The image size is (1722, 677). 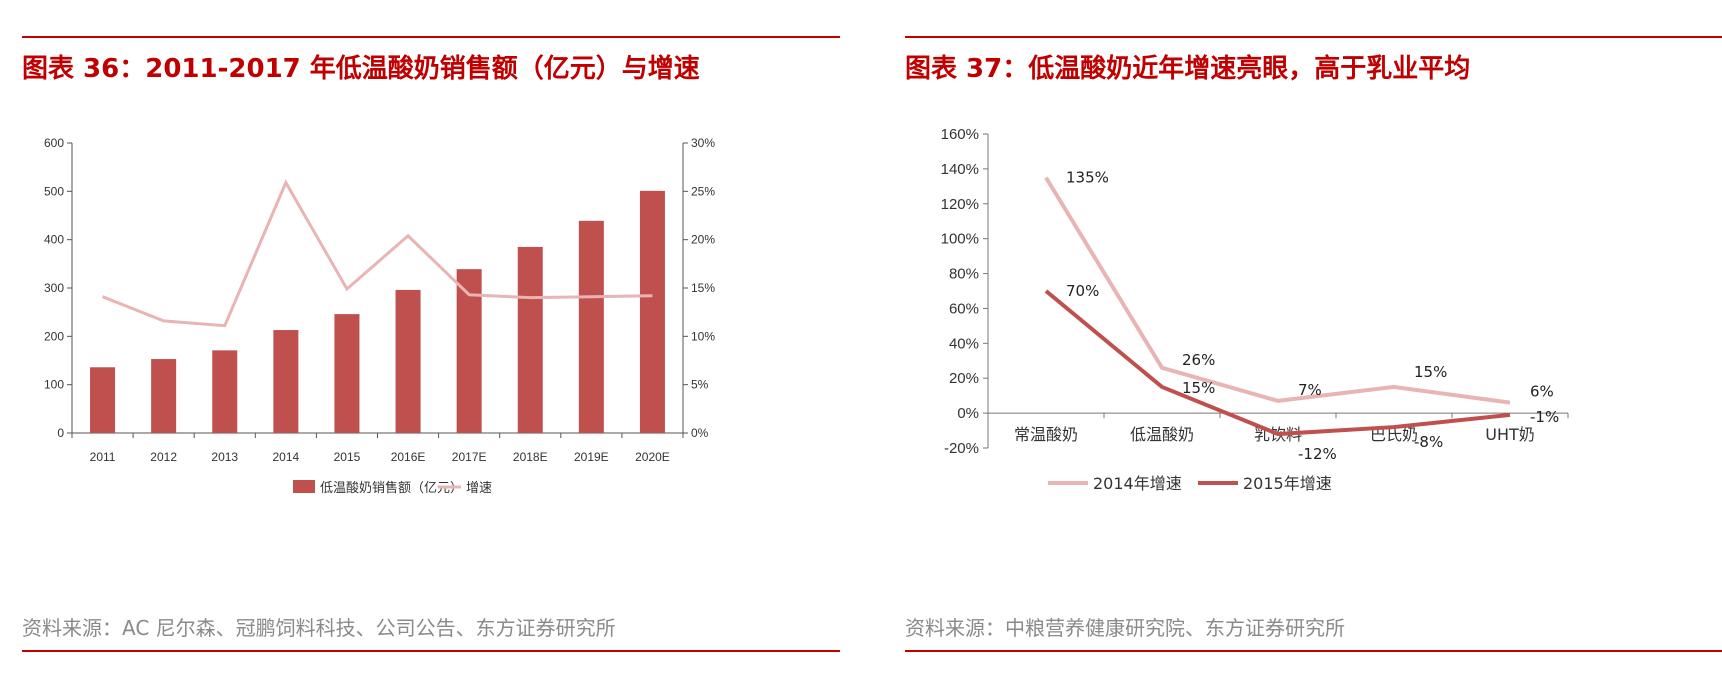 What do you see at coordinates (652, 457) in the screenshot?
I see `x-tick-label: 2020E` at bounding box center [652, 457].